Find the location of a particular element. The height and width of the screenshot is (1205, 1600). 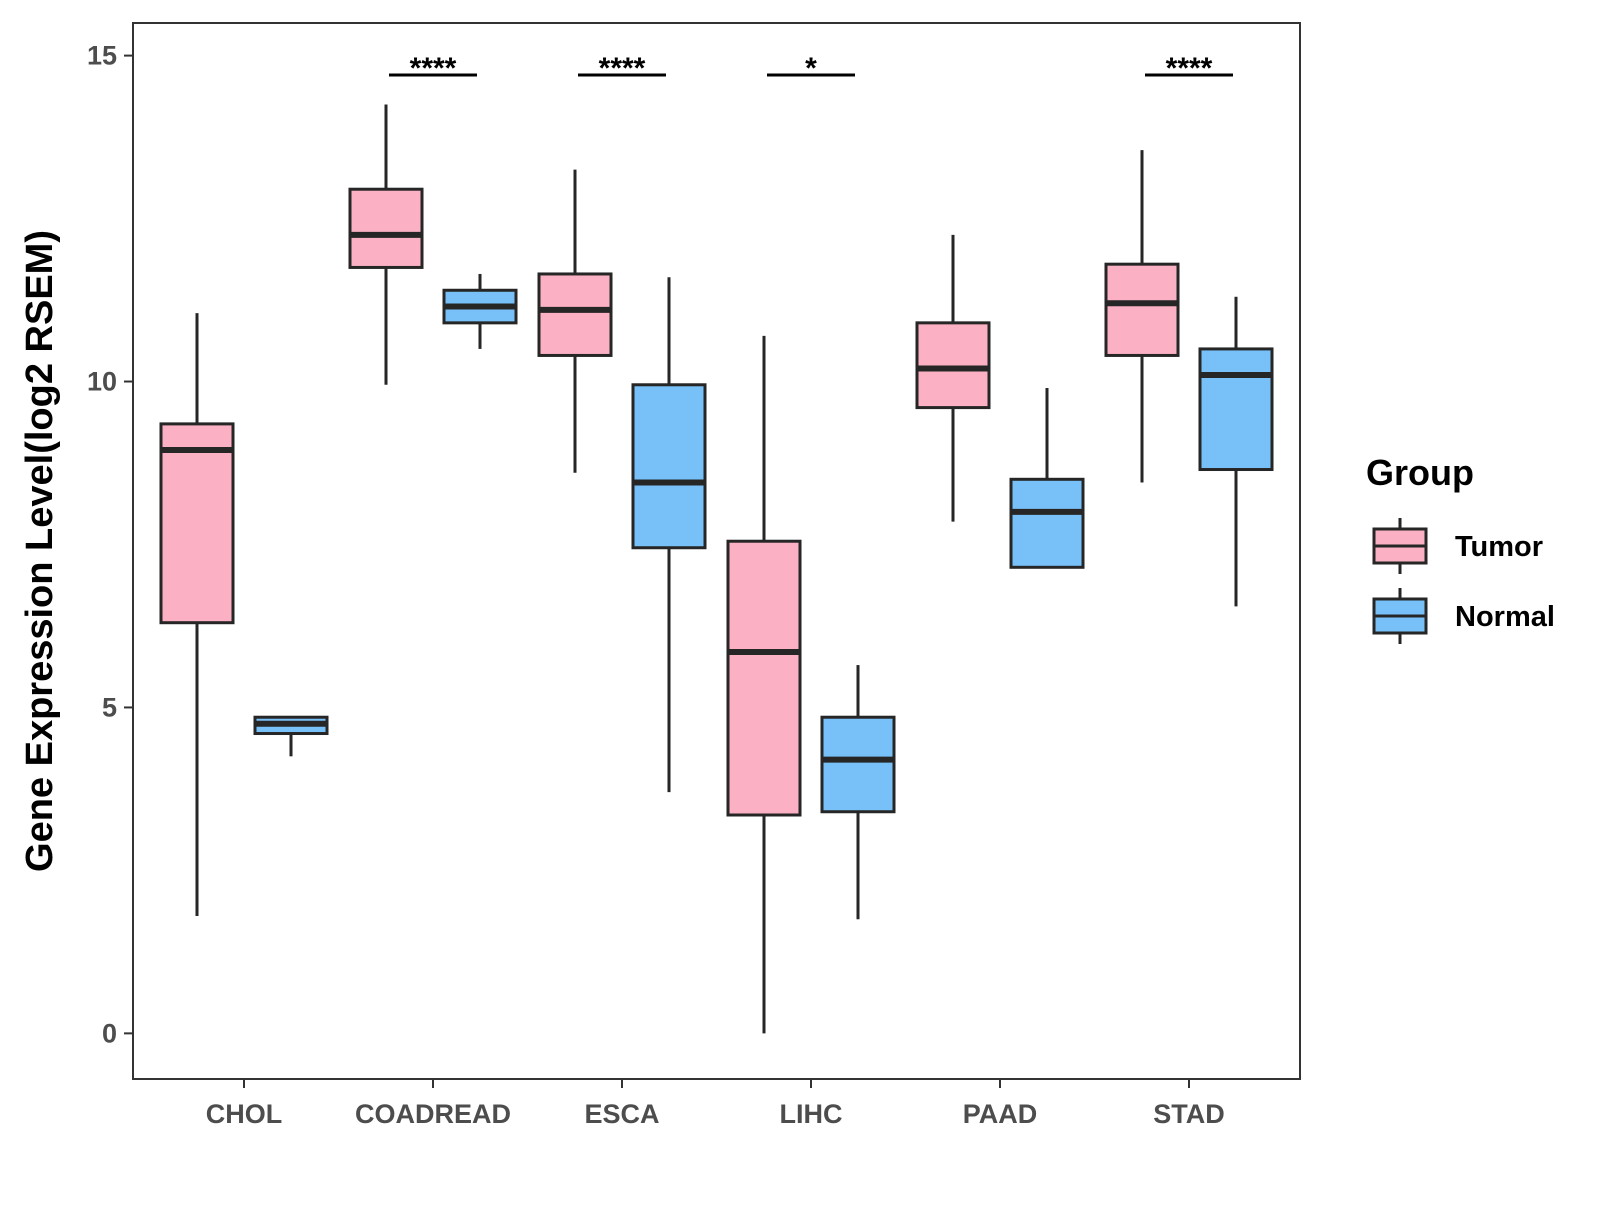

box-tumor-stad is located at coordinates (1142, 316).